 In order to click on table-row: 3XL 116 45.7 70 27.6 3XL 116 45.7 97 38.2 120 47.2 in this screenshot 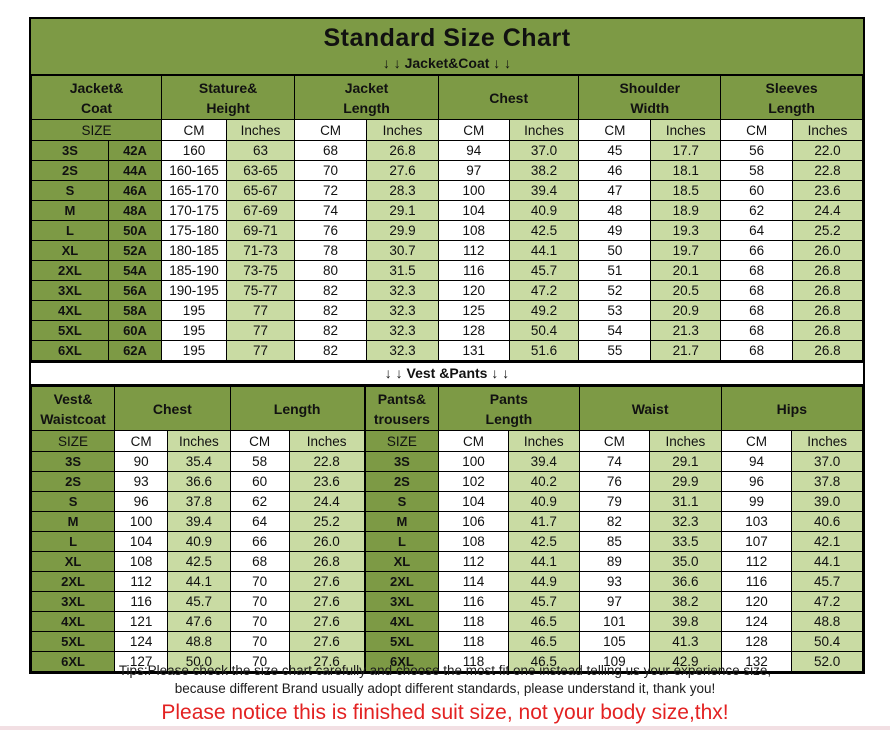, I will do `click(446, 601)`.